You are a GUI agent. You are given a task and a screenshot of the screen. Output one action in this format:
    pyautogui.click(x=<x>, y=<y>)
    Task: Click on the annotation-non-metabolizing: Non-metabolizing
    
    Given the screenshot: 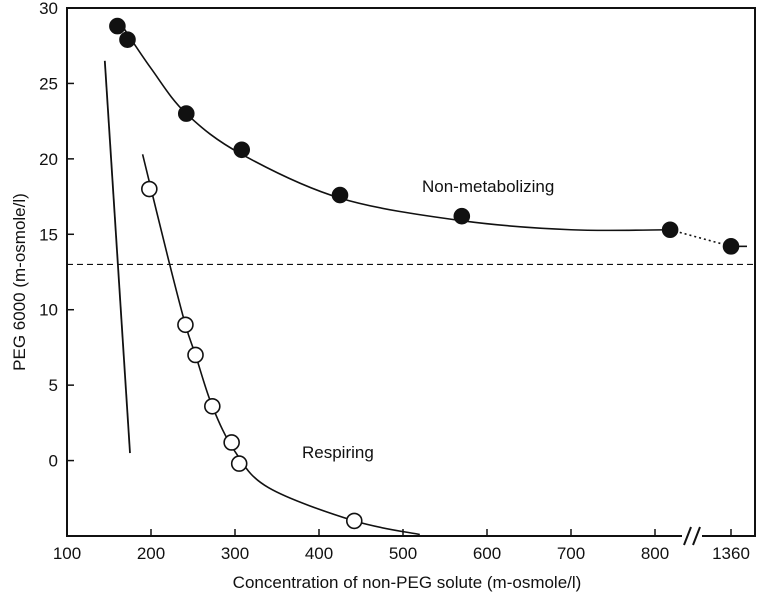 What is the action you would take?
    pyautogui.click(x=488, y=186)
    